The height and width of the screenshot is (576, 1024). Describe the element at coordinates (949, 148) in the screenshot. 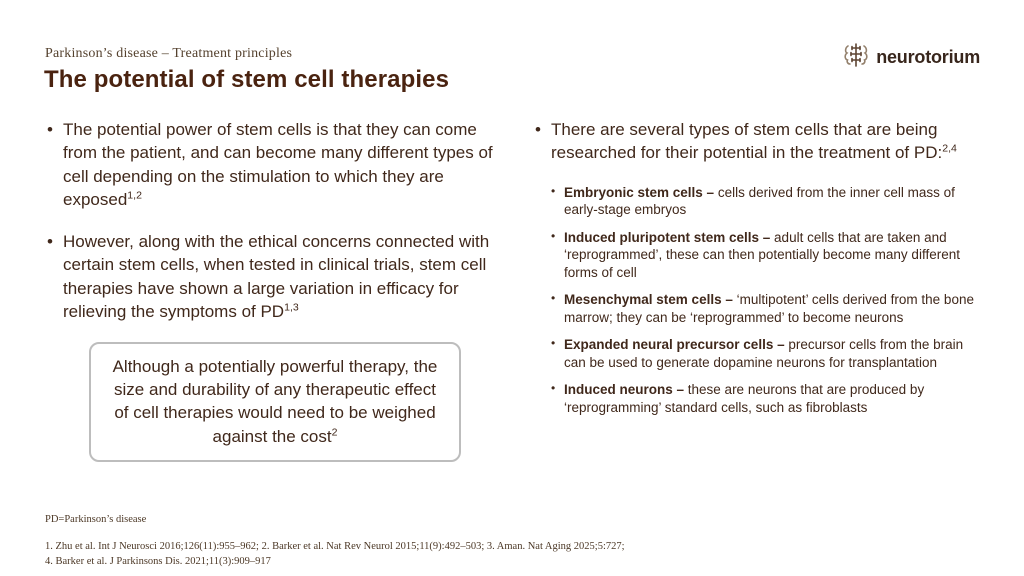

I see `reference-superscript: 2,4` at that location.